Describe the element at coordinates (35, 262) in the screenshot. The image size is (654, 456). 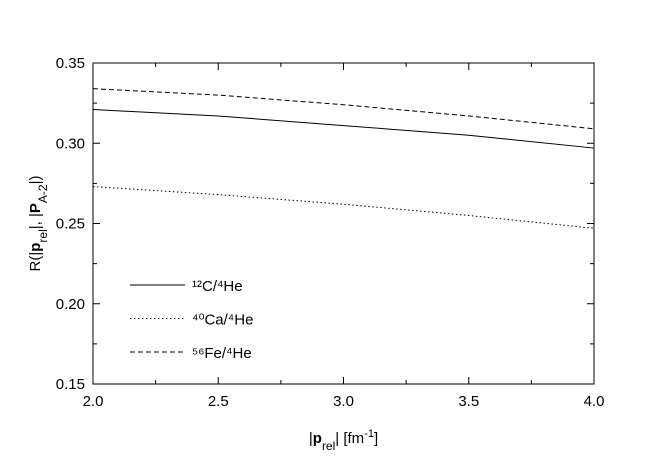
I see `y-axis-label-part: R(|` at that location.